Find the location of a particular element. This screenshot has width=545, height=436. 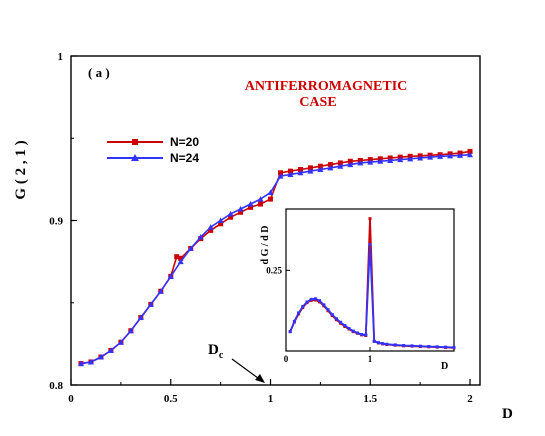

critical-label-main: D is located at coordinates (213, 350).